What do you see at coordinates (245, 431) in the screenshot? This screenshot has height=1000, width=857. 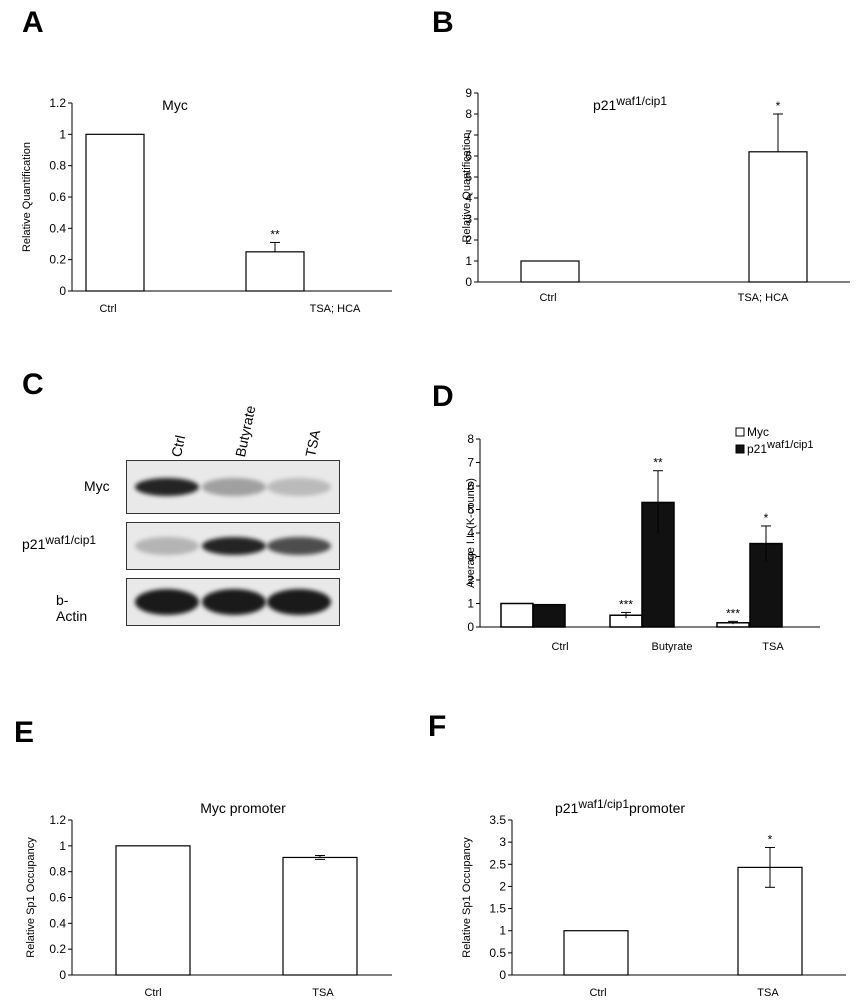 I see `blot-lane-label: Butyrate` at bounding box center [245, 431].